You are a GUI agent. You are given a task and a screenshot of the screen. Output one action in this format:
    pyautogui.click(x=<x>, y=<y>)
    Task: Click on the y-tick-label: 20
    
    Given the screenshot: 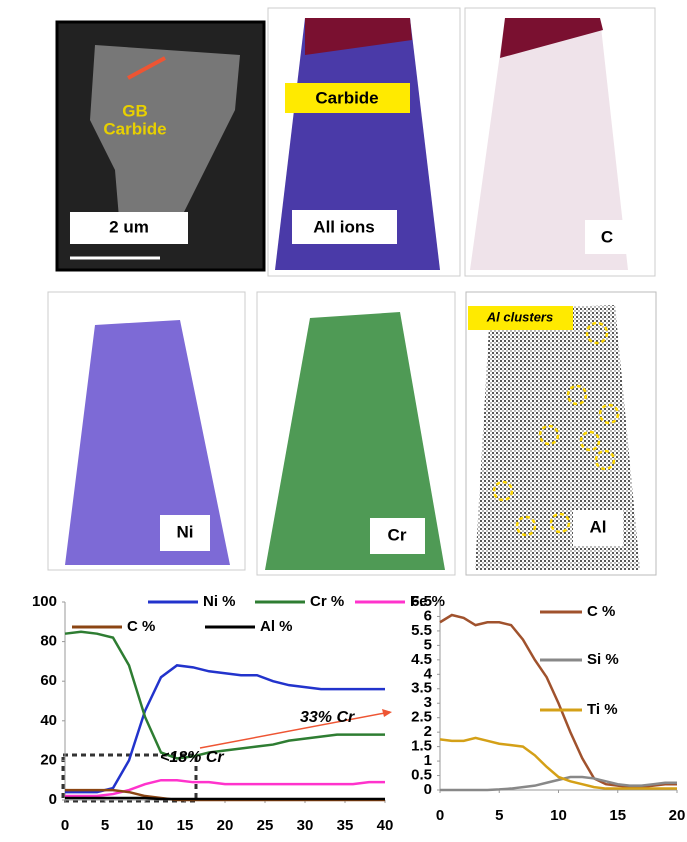 What is the action you would take?
    pyautogui.click(x=48, y=759)
    